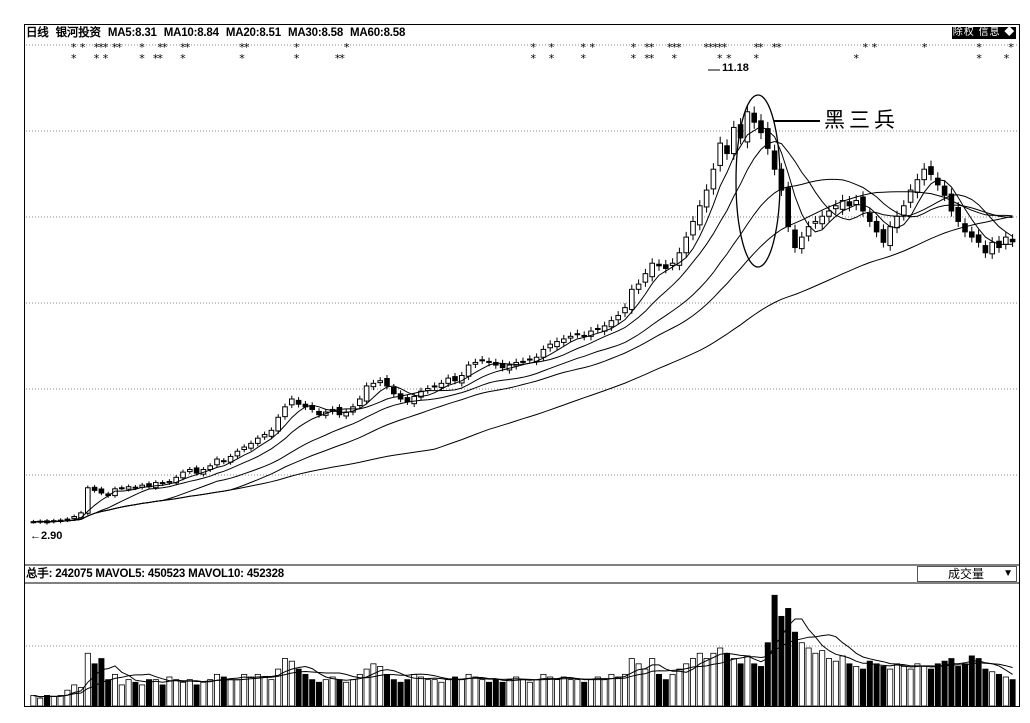 This screenshot has width=1030, height=723. Describe the element at coordinates (191, 33) in the screenshot. I see `ma10-readout: MA10:8.84` at that location.